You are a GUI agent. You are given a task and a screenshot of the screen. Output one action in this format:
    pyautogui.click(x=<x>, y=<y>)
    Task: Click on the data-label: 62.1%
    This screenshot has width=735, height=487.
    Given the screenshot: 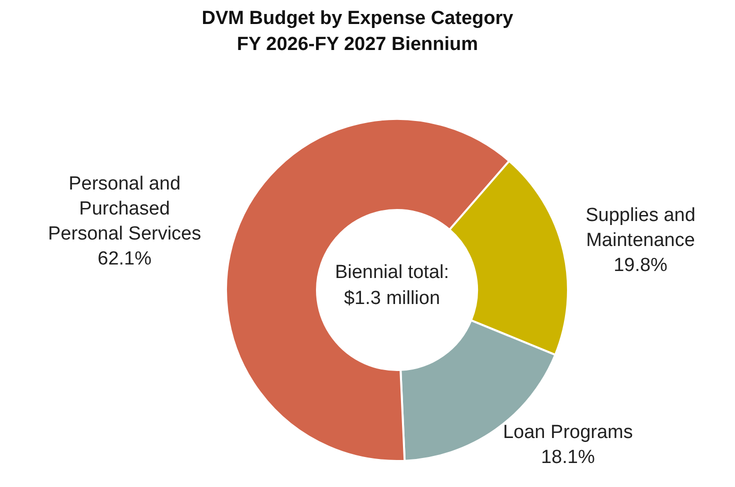 What is the action you would take?
    pyautogui.click(x=125, y=259)
    